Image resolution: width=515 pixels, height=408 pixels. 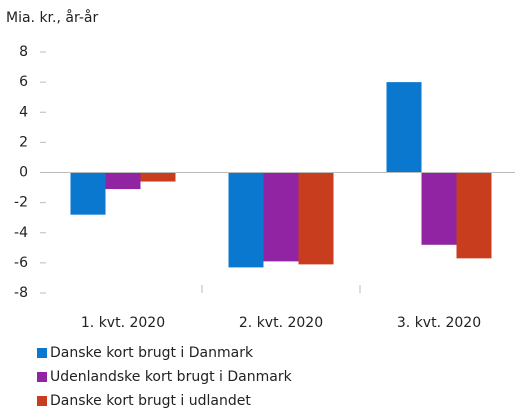 What do you see at coordinates (52, 17) in the screenshot?
I see `y-axis-label: Mia. kr., år-år` at bounding box center [52, 17].